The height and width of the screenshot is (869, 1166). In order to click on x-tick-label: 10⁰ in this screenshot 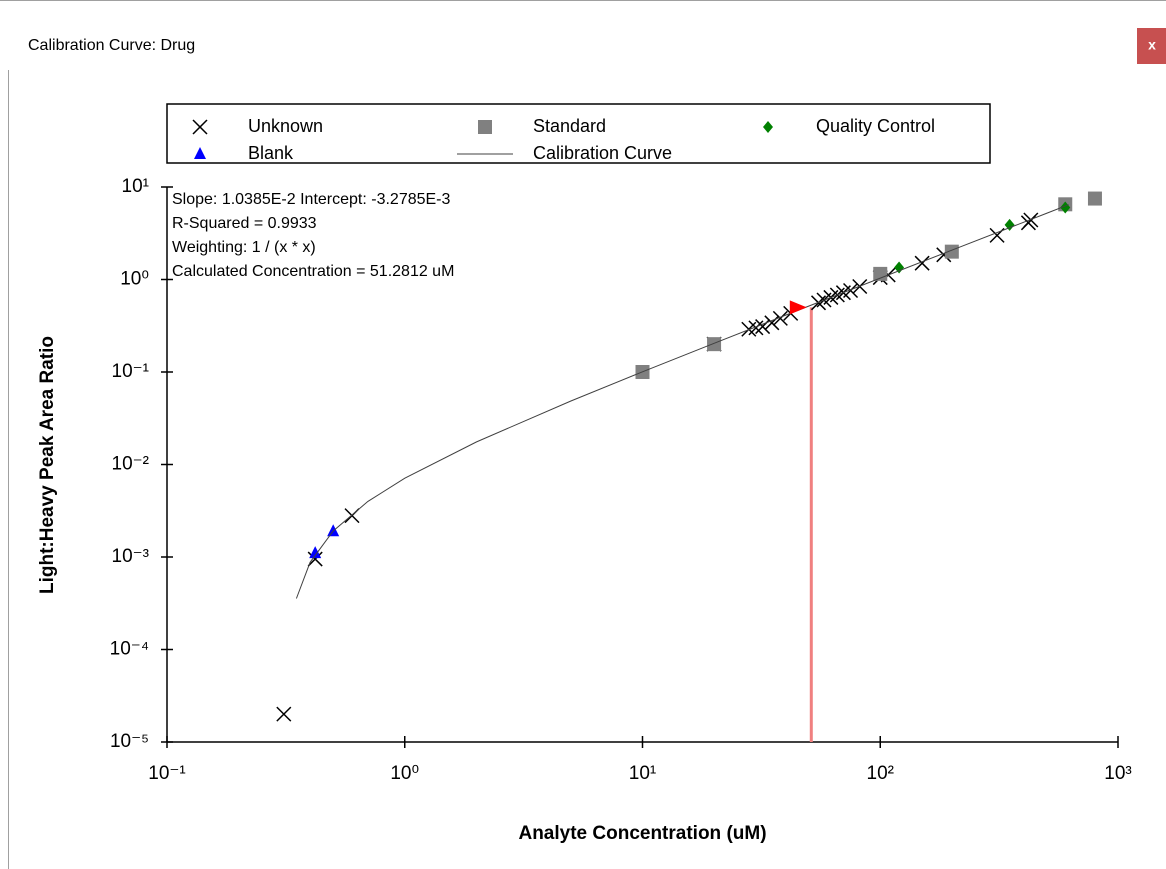, I will do `click(404, 773)`.